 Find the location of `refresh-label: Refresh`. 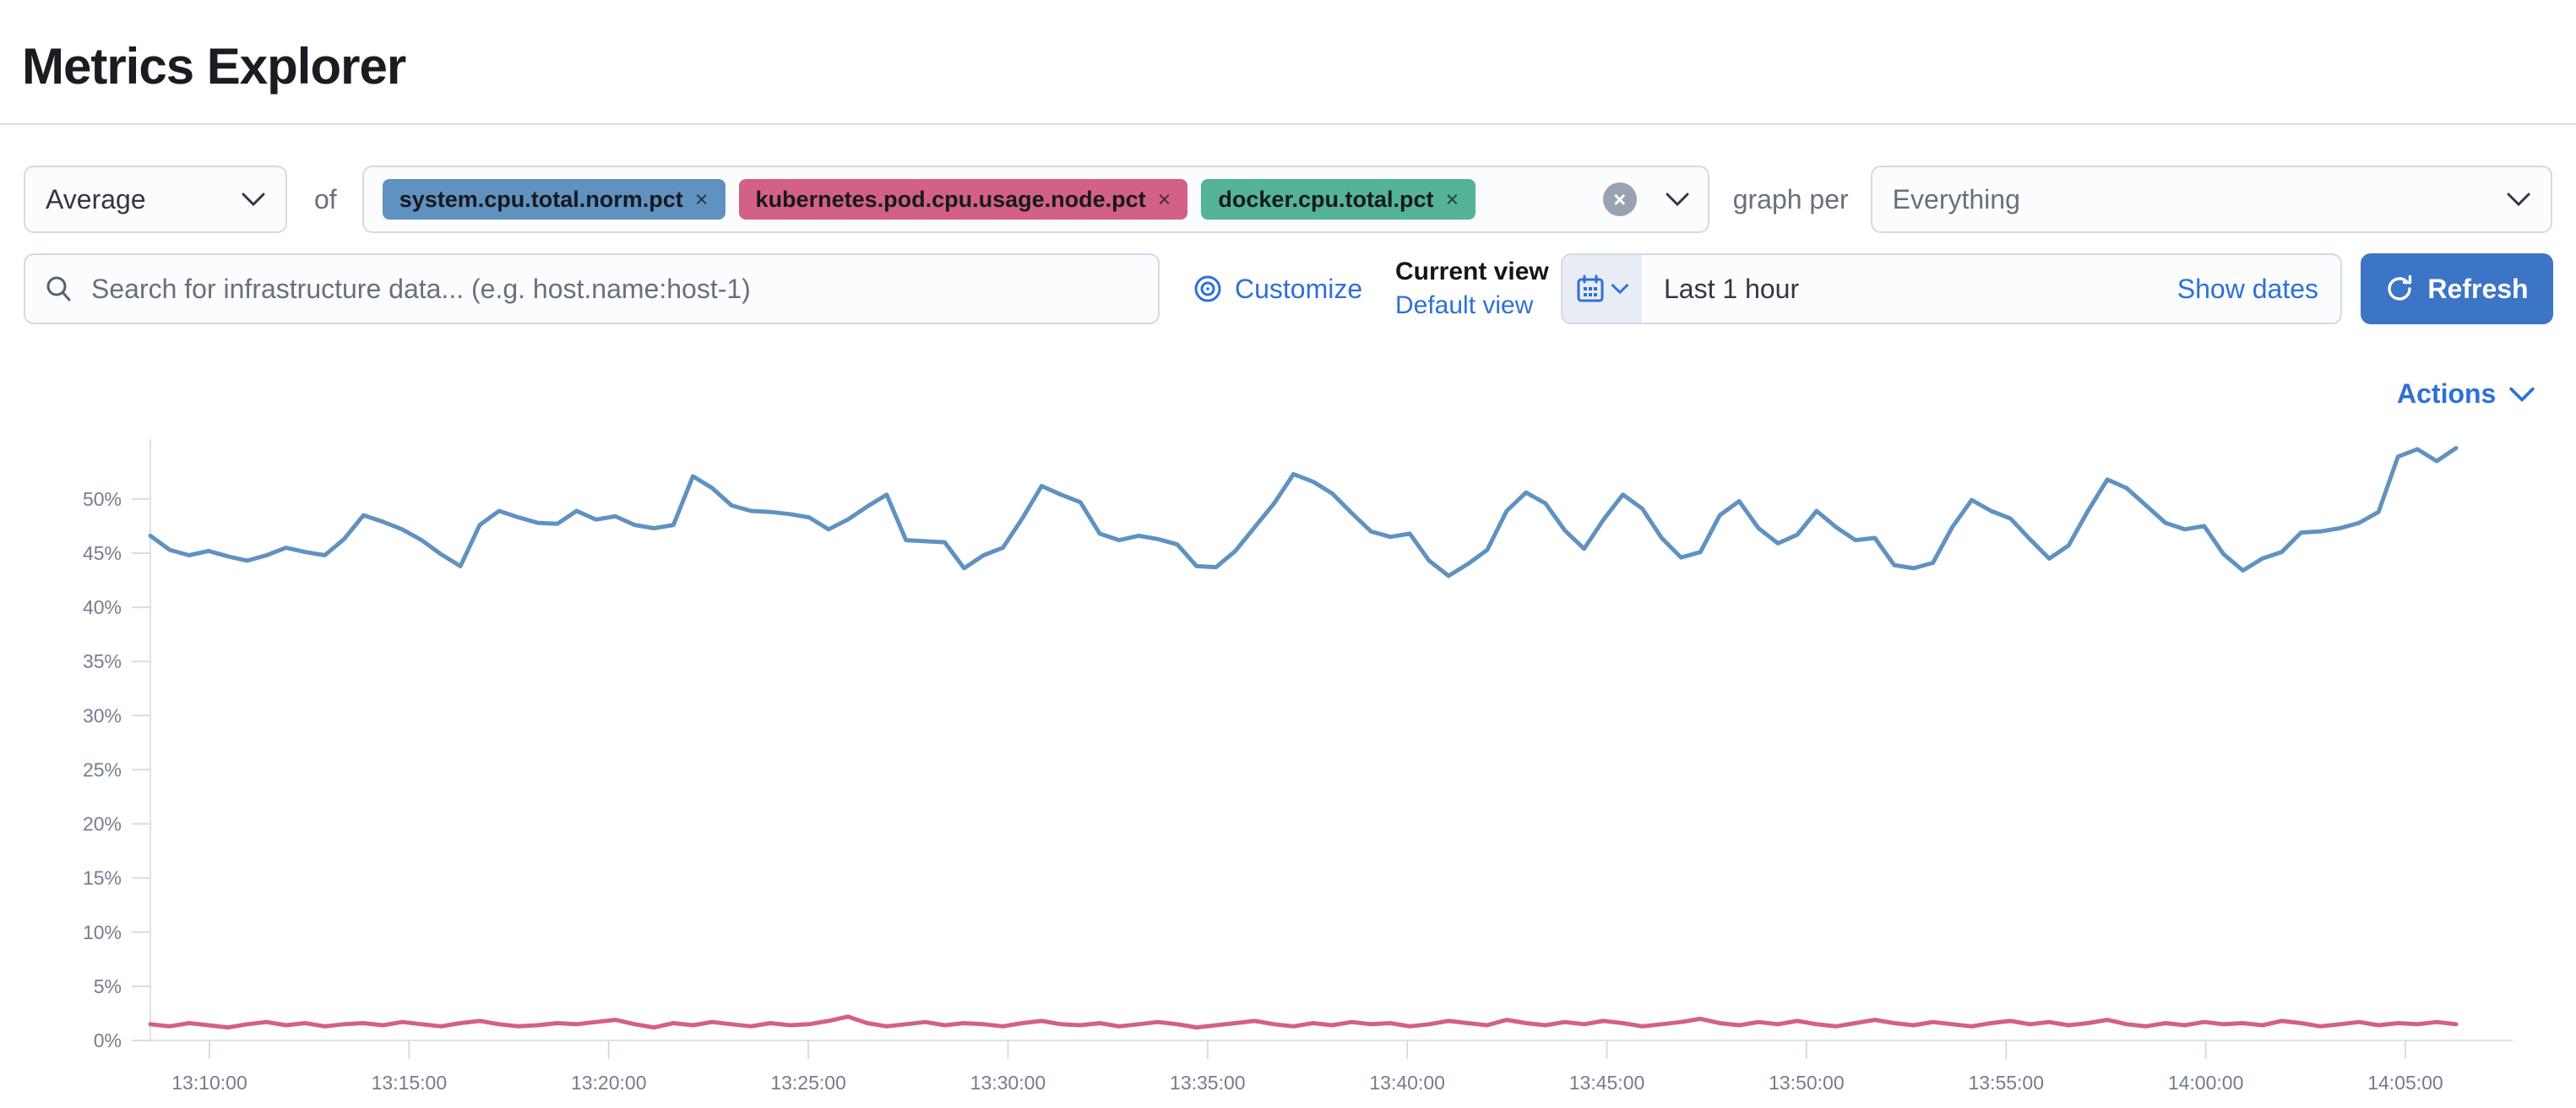

refresh-label: Refresh is located at coordinates (2478, 288).